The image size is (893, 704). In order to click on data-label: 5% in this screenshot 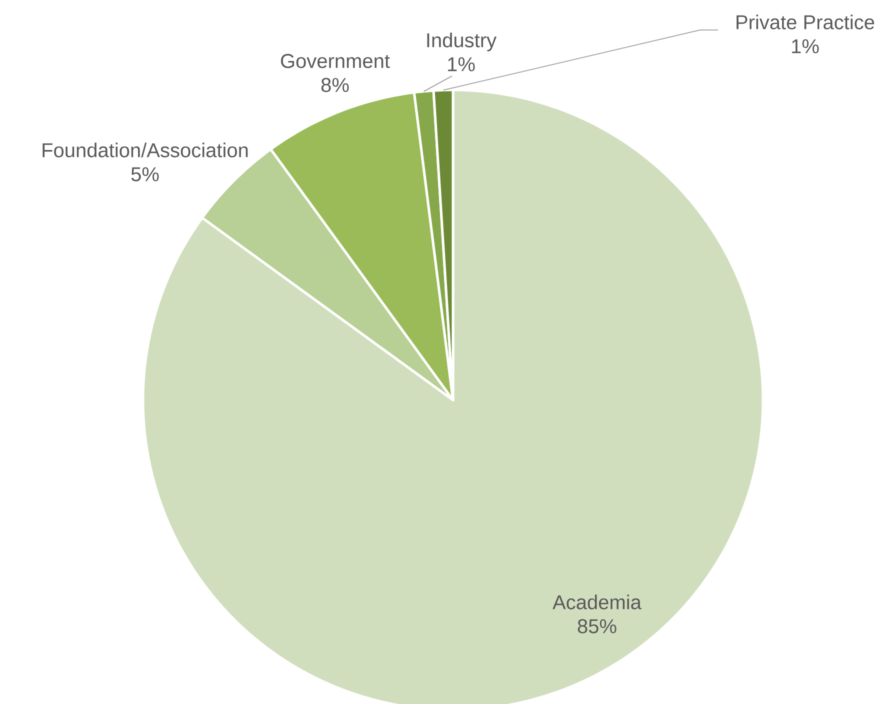, I will do `click(145, 174)`.